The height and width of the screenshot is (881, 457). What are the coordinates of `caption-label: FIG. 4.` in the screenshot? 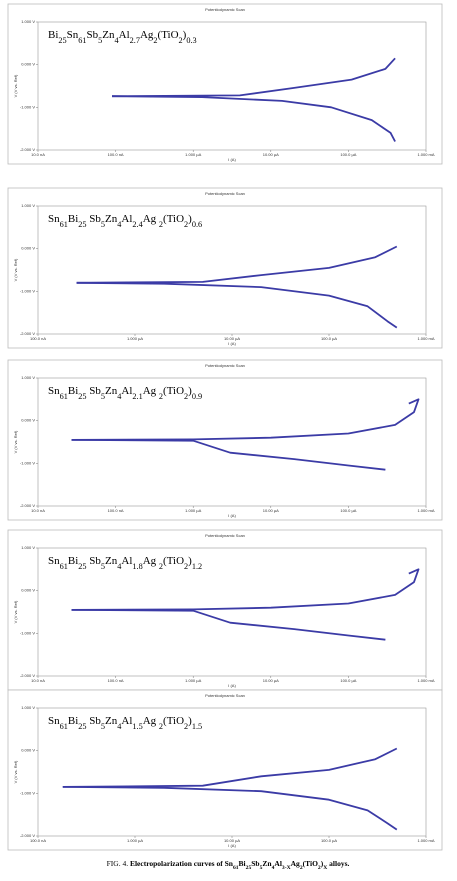 It's located at (118, 863).